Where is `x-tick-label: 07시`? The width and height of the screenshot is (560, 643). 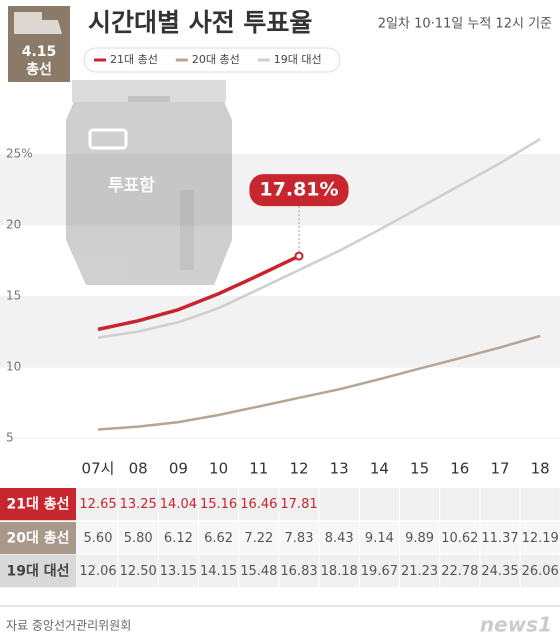 x-tick-label: 07시 is located at coordinates (98, 469).